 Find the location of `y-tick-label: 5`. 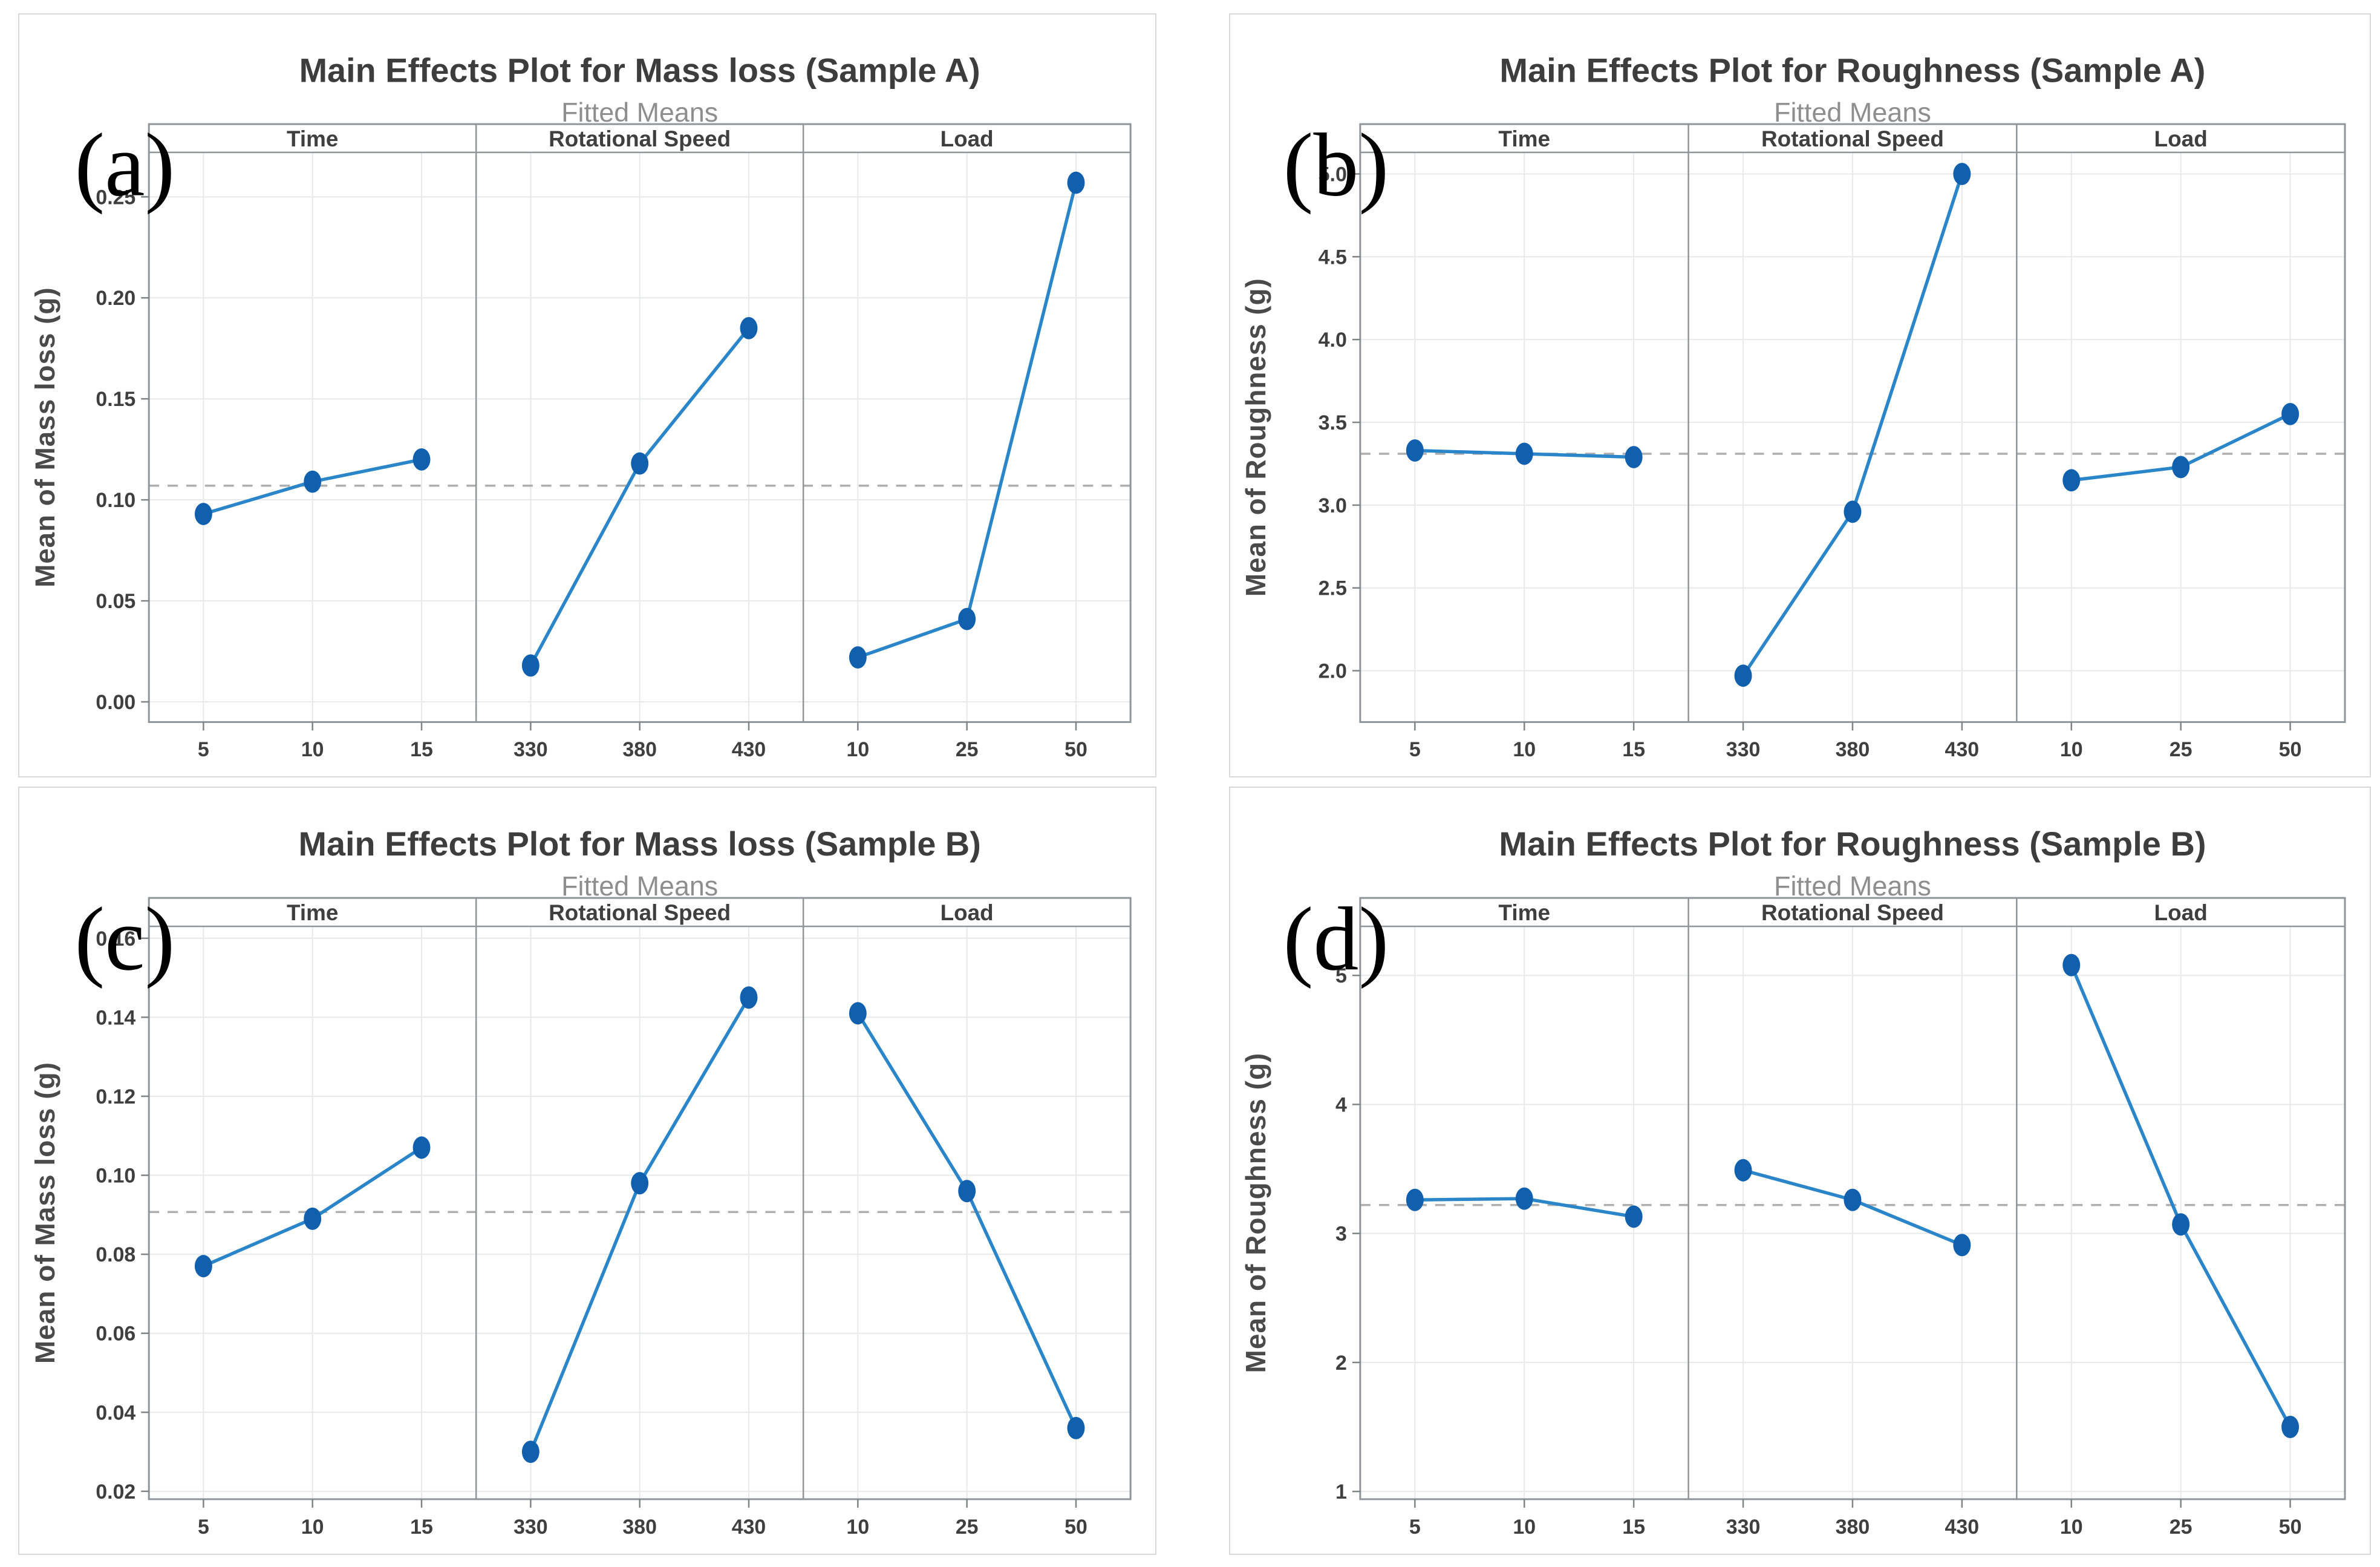

y-tick-label: 5 is located at coordinates (1341, 975).